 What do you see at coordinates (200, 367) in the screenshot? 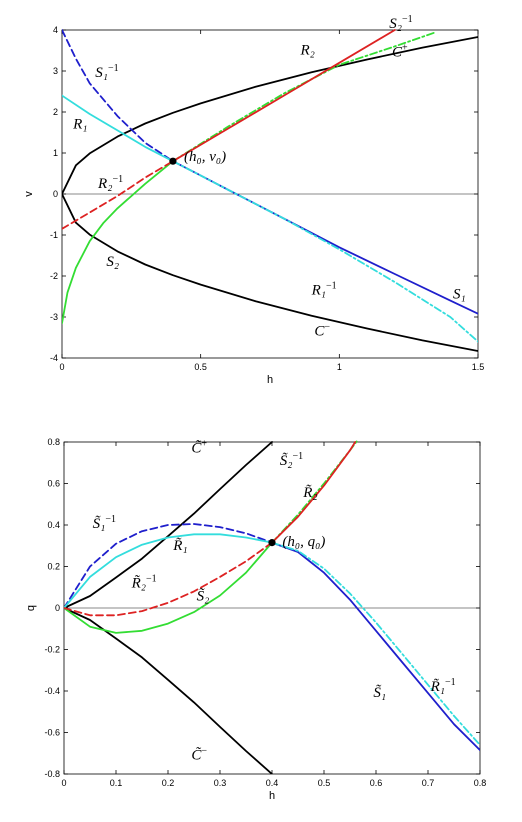
I see `c0-x-tick-label: 0.5` at bounding box center [200, 367].